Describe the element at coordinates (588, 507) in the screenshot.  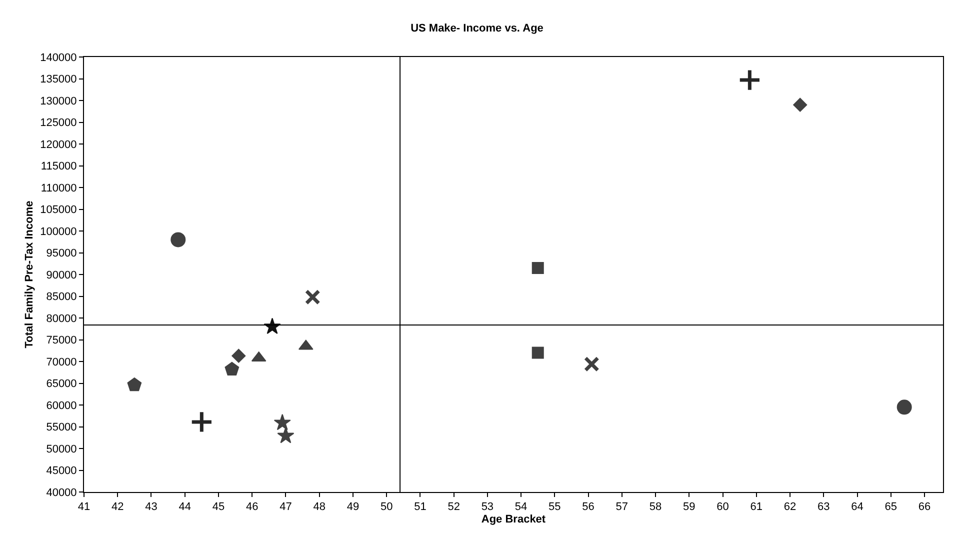
I see `x-tick-label: 56` at that location.